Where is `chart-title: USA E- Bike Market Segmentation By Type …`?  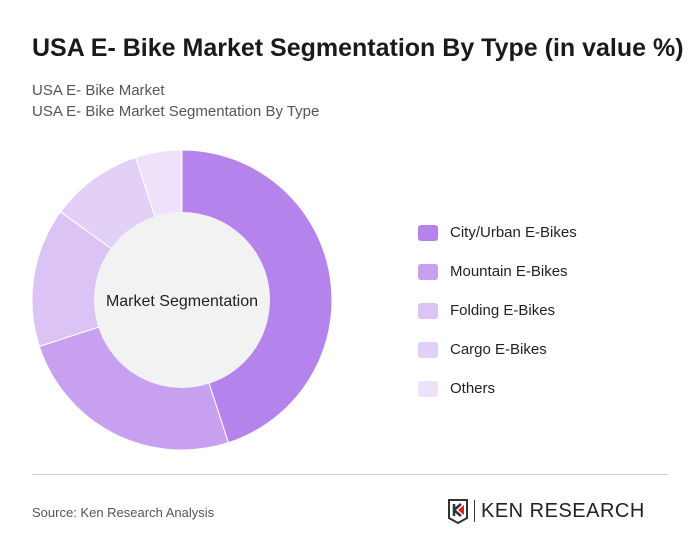
chart-title: USA E- Bike Market Segmentation By Type … is located at coordinates (358, 48).